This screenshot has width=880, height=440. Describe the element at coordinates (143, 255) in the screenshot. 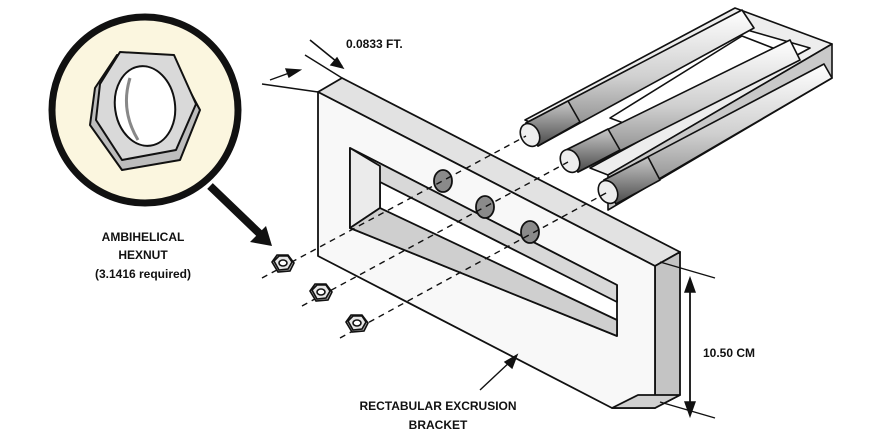

I see `hexnut-label-2: HEXNUT` at that location.